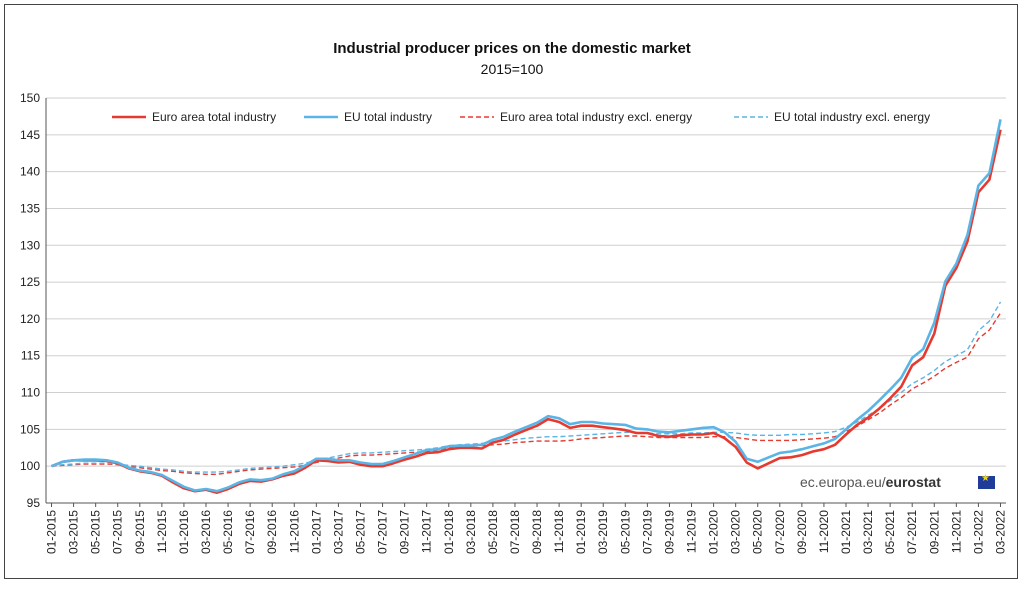  Describe the element at coordinates (118, 532) in the screenshot. I see `x-tick-label: 07-2015` at that location.